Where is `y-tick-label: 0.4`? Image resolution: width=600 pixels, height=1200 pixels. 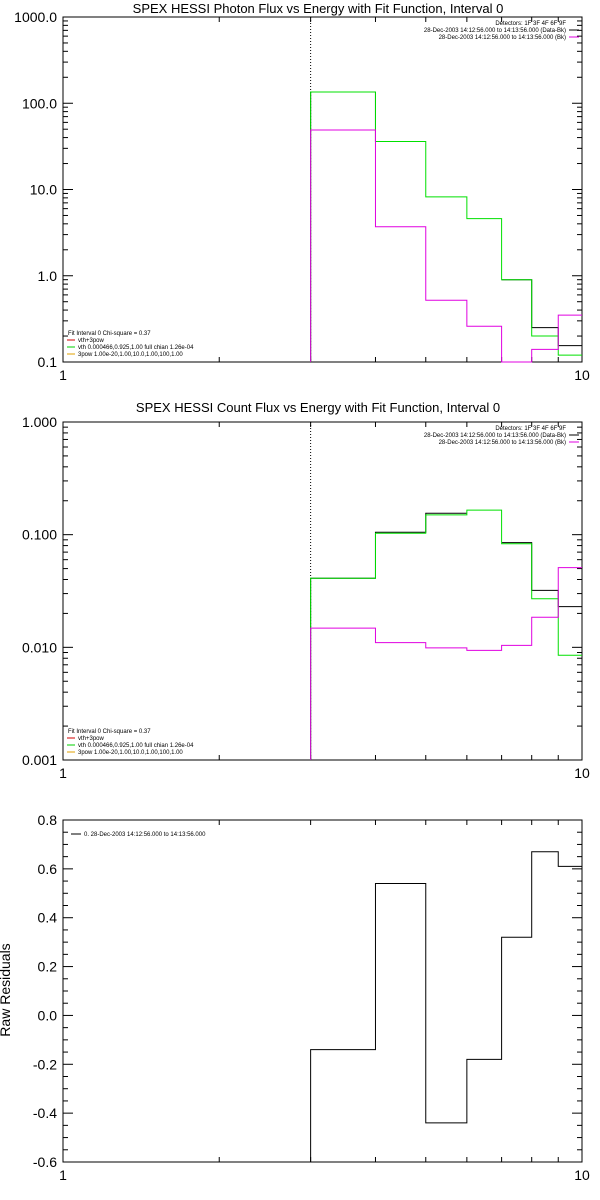 y-tick-label: 0.4 is located at coordinates (48, 918).